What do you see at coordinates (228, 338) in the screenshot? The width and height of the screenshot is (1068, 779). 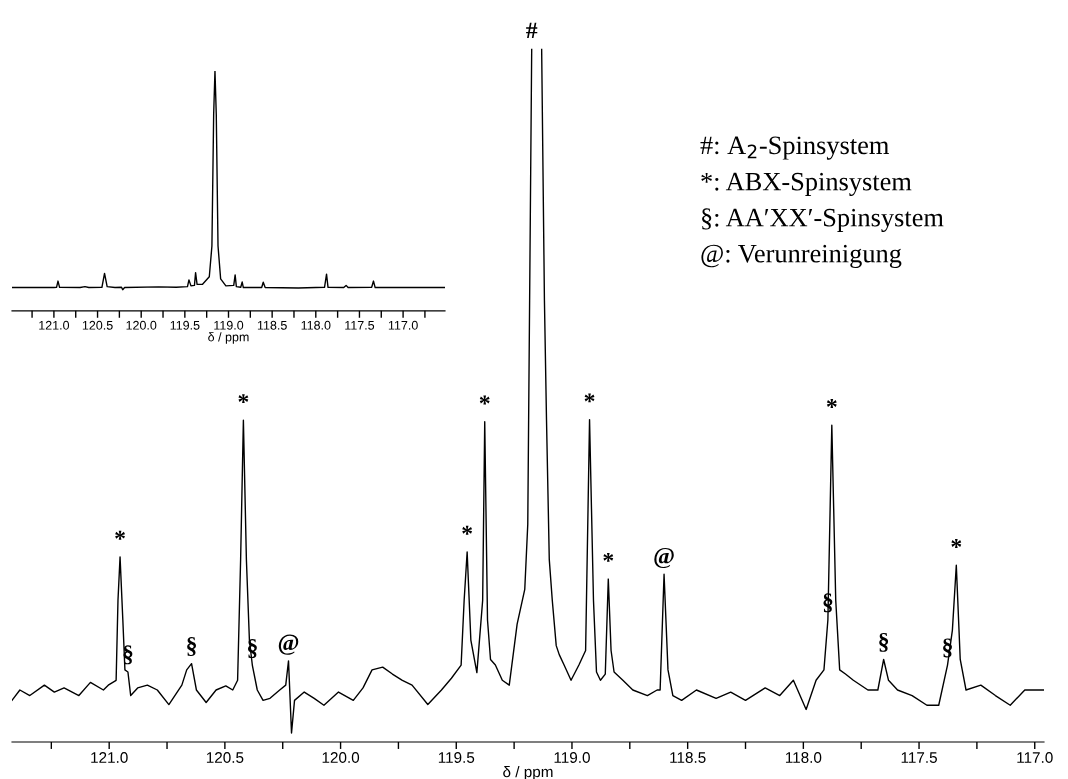 I see `x-axis-title: δ / ppm` at bounding box center [228, 338].